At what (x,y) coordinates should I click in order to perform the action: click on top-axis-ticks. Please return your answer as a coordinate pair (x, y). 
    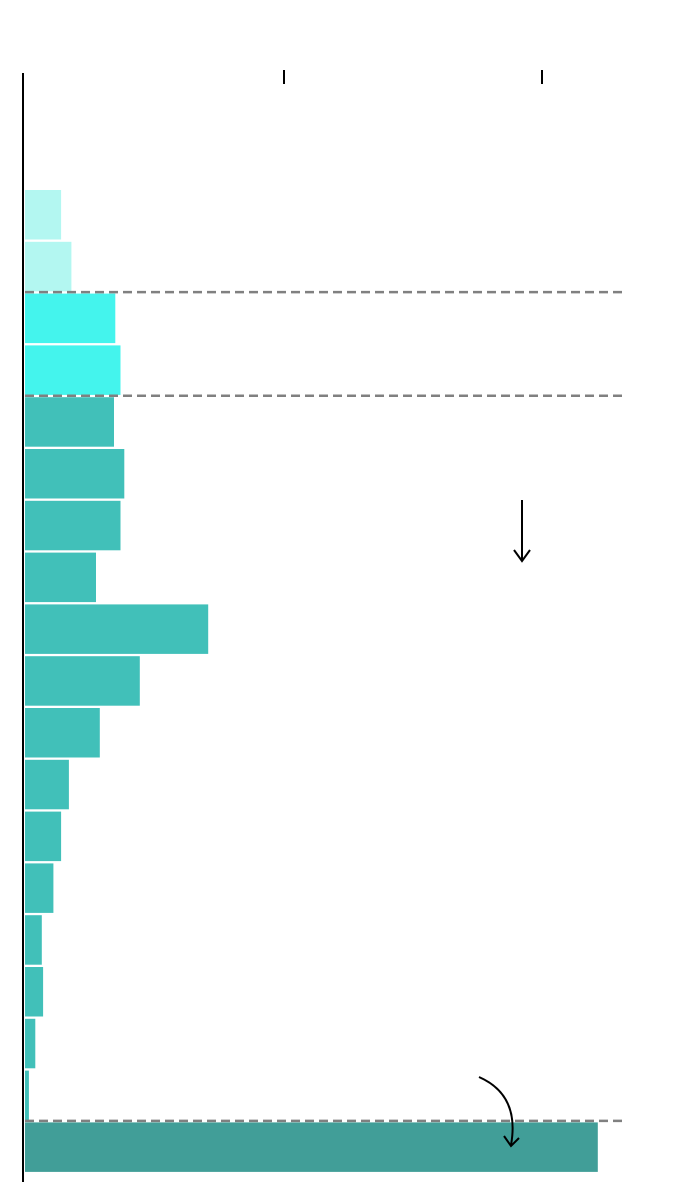
    Looking at the image, I should click on (413, 77).